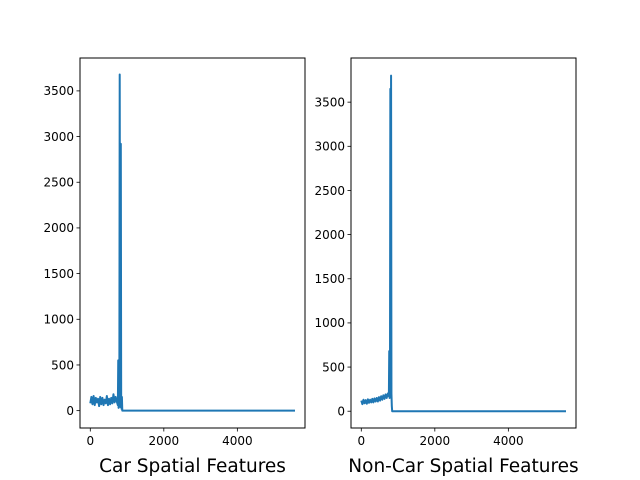 Image resolution: width=640 pixels, height=480 pixels. I want to click on x-axis-label: Non-Car Spatial Features, so click(463, 466).